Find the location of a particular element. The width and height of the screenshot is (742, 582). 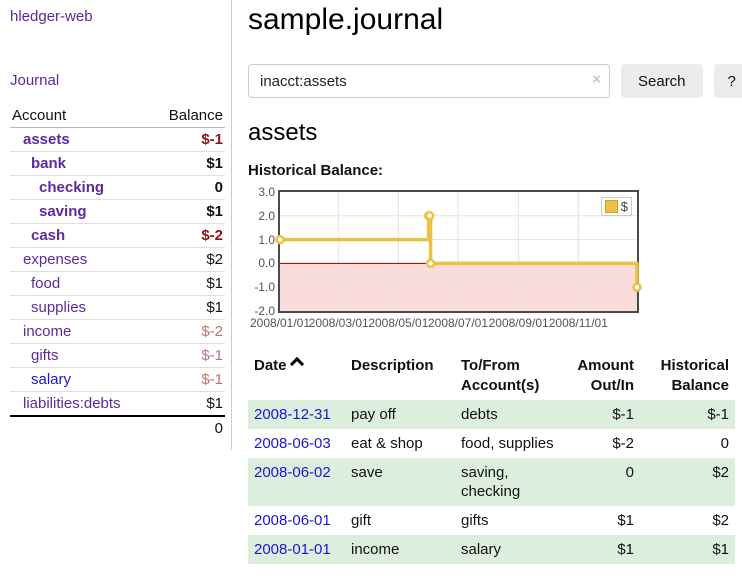

account-link-income: income is located at coordinates (47, 331).